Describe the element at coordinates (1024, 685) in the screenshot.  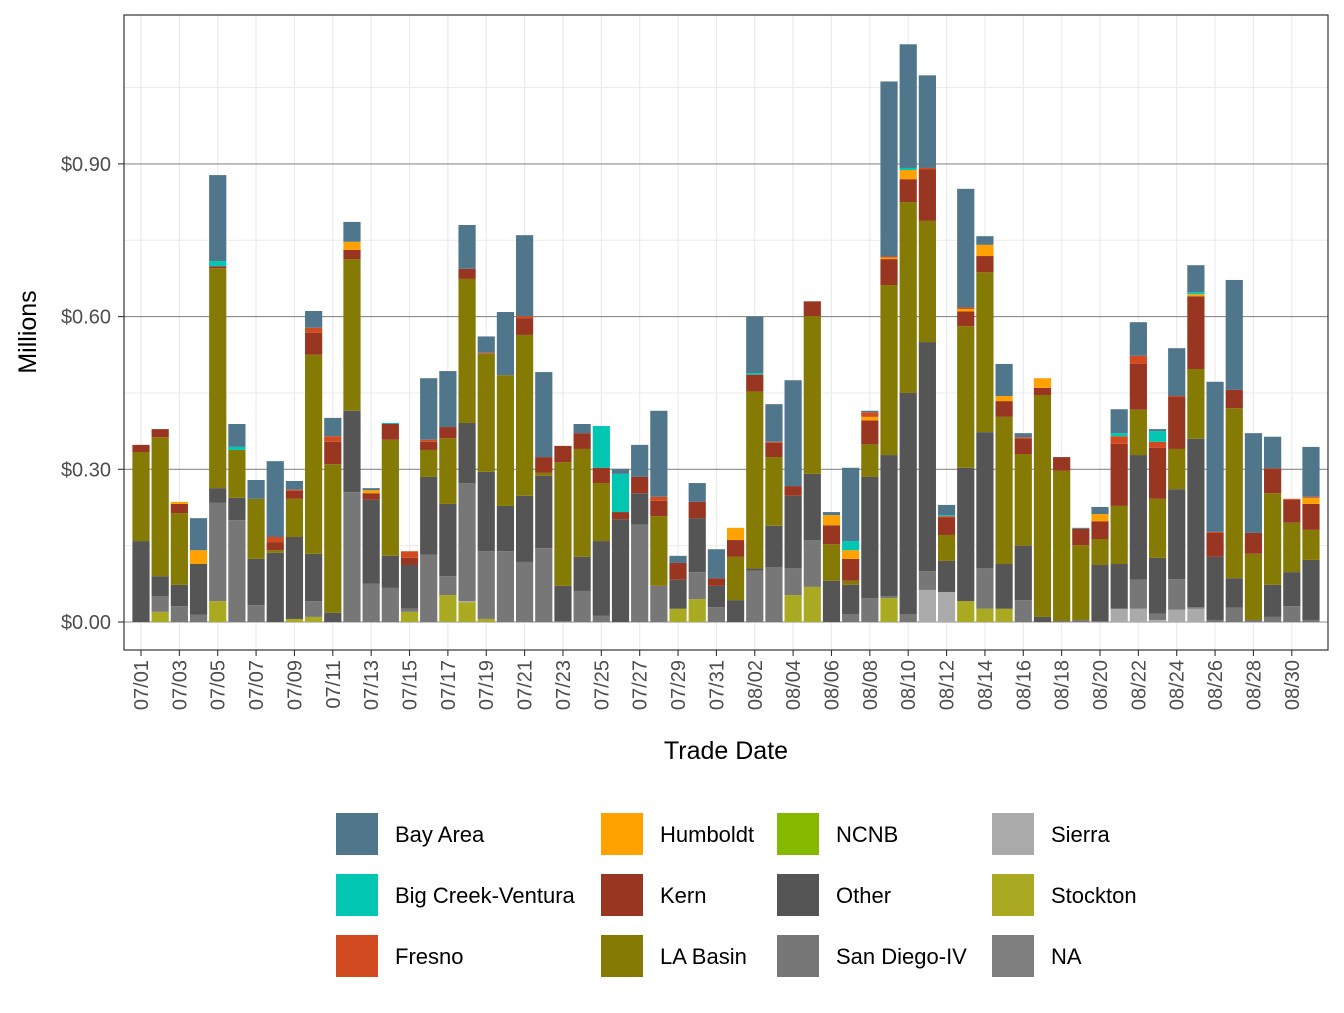
I see `x-tick-label: 08/16` at that location.